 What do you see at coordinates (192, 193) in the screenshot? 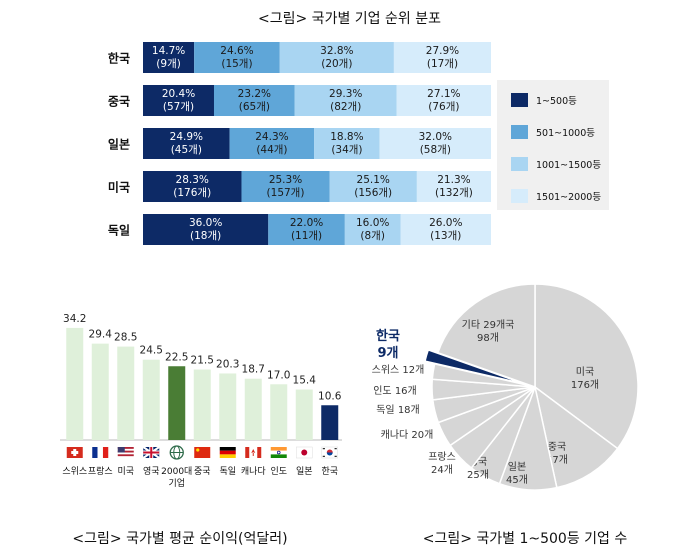
I see `segment-count-label: (176개)` at bounding box center [192, 193].